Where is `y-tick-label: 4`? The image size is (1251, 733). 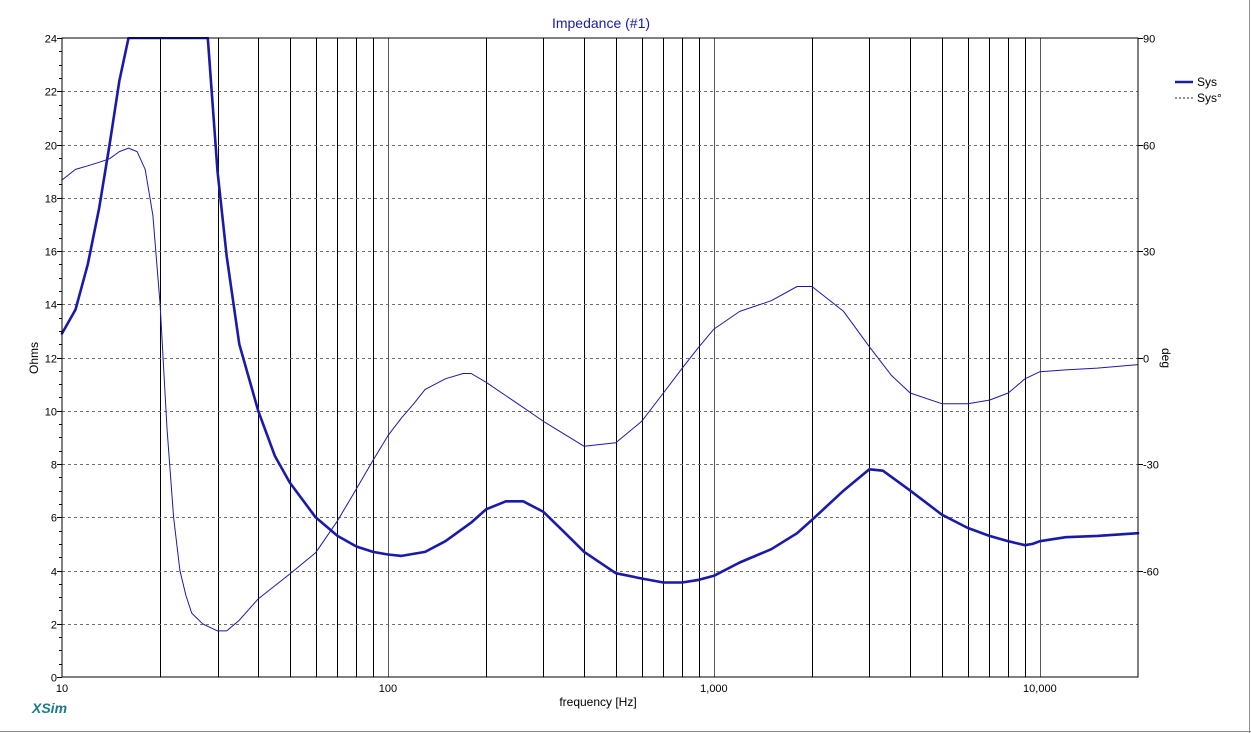 y-tick-label: 4 is located at coordinates (54, 573).